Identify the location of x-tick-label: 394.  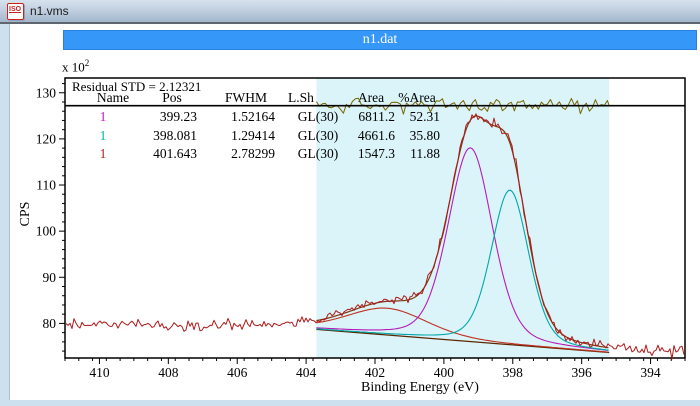
(650, 372).